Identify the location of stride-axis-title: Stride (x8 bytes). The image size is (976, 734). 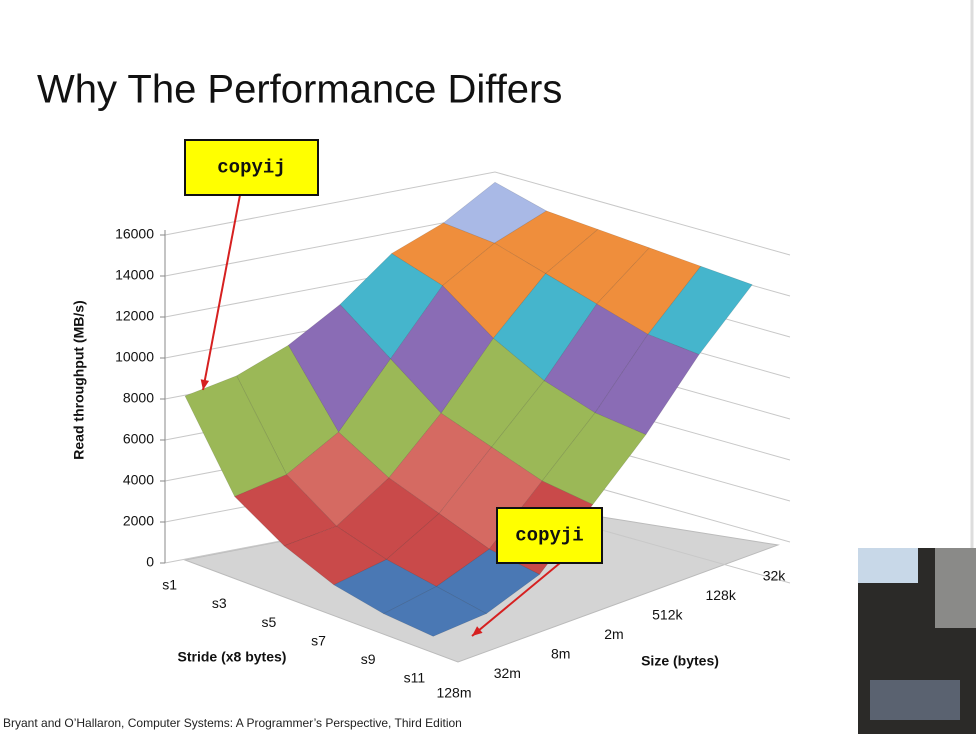
(232, 657).